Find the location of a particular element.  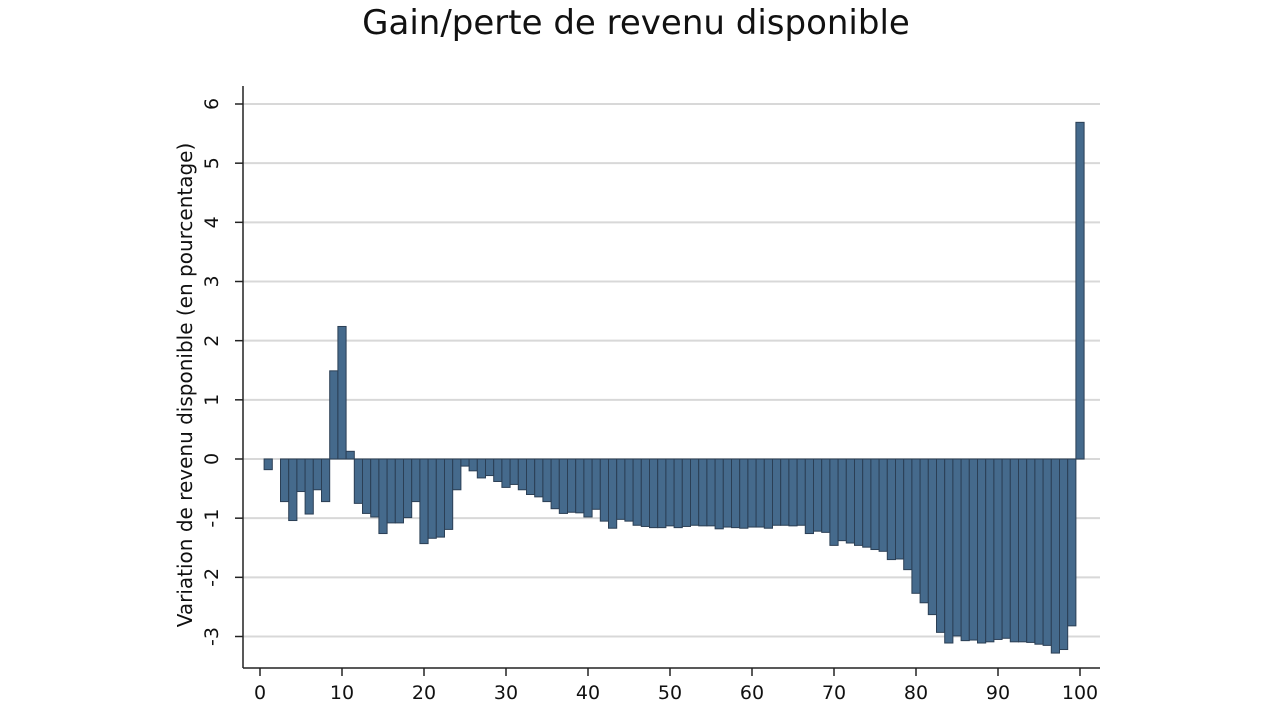

x-tick-label-40: 40 is located at coordinates (588, 693).